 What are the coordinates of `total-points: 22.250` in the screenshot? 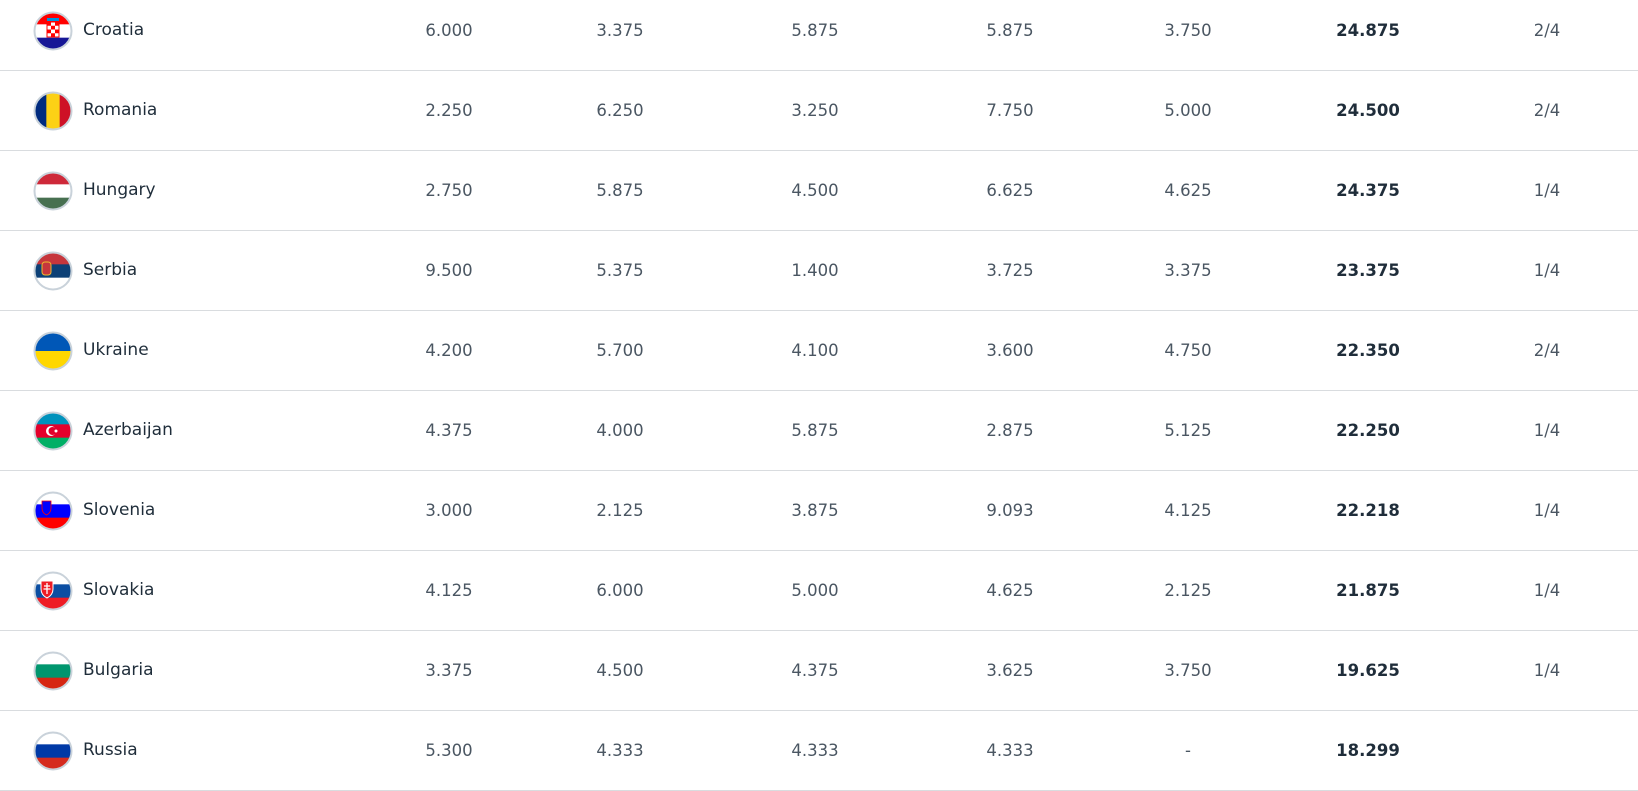 It's located at (1368, 430).